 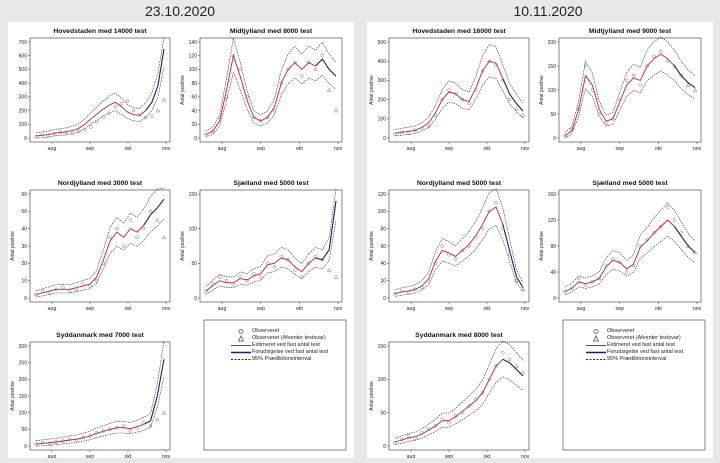 I want to click on x-tick-label: aug, so click(x=52, y=309).